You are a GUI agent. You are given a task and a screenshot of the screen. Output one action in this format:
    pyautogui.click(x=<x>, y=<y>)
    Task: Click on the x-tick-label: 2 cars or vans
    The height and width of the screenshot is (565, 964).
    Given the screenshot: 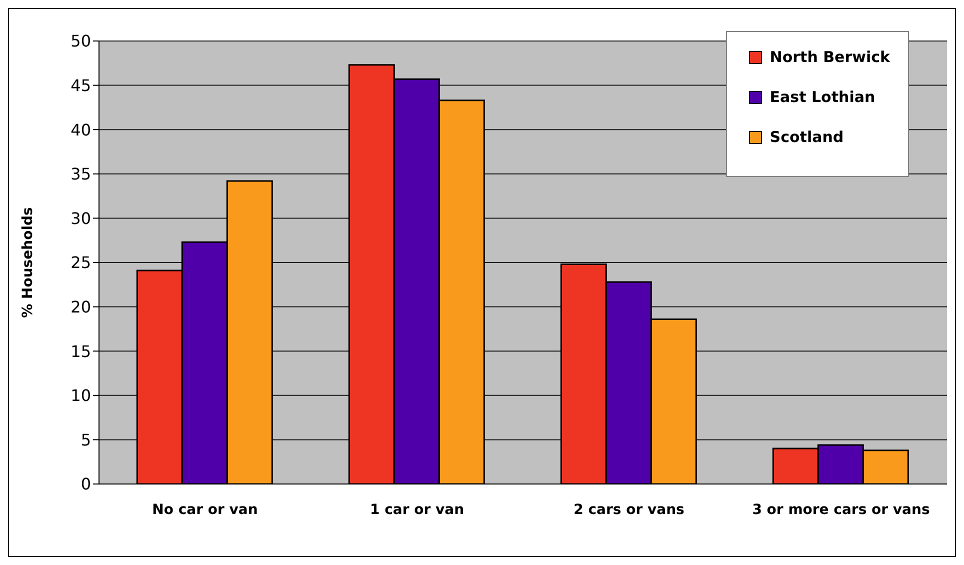 What is the action you would take?
    pyautogui.click(x=629, y=510)
    